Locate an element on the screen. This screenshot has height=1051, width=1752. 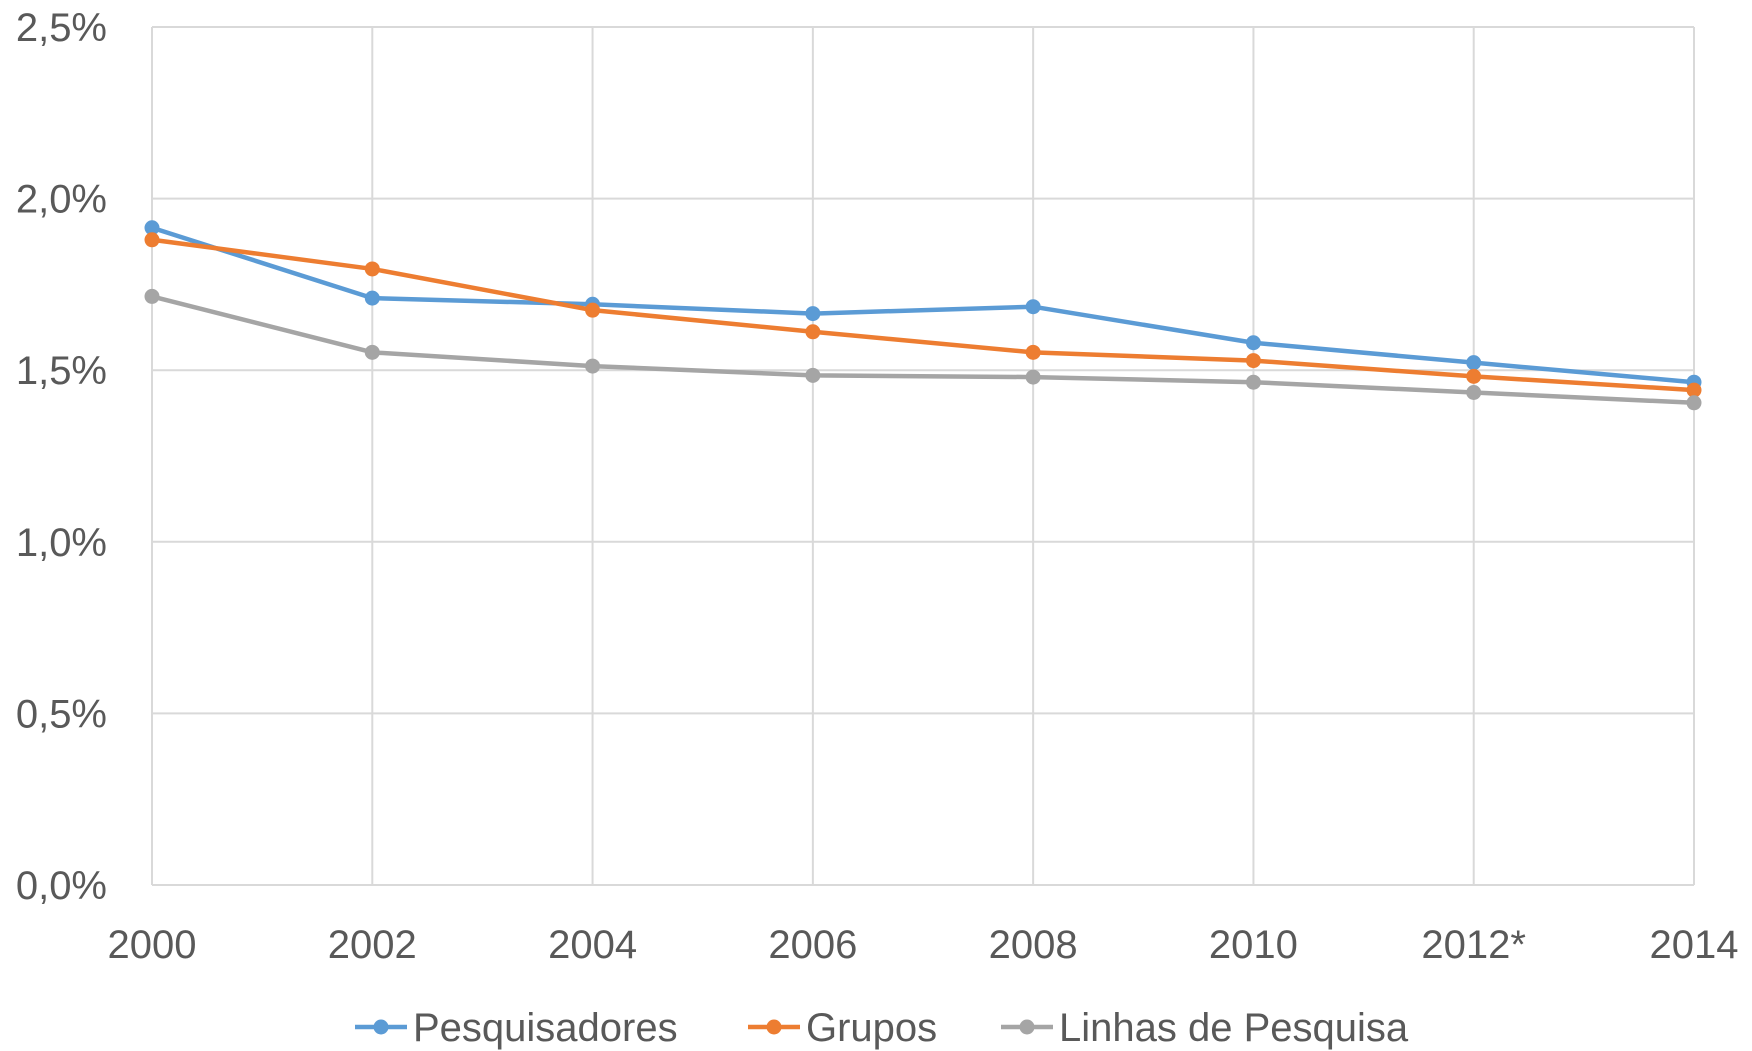
series-grupos is located at coordinates (923, 315).